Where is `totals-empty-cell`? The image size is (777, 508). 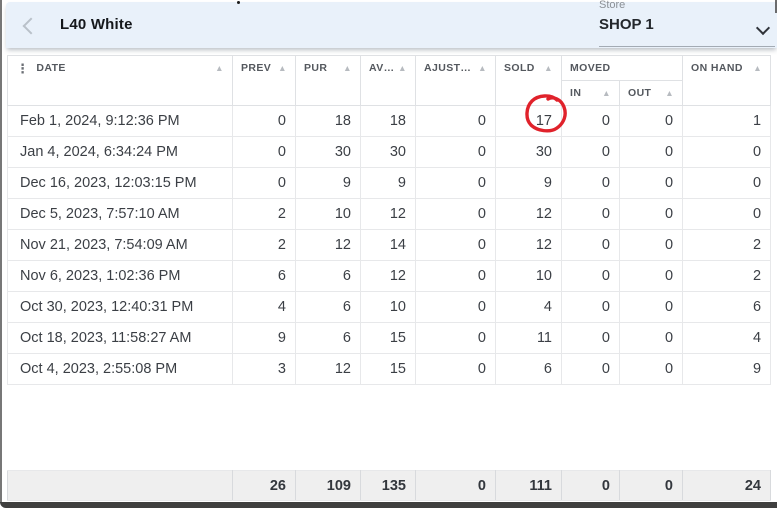 totals-empty-cell is located at coordinates (120, 485).